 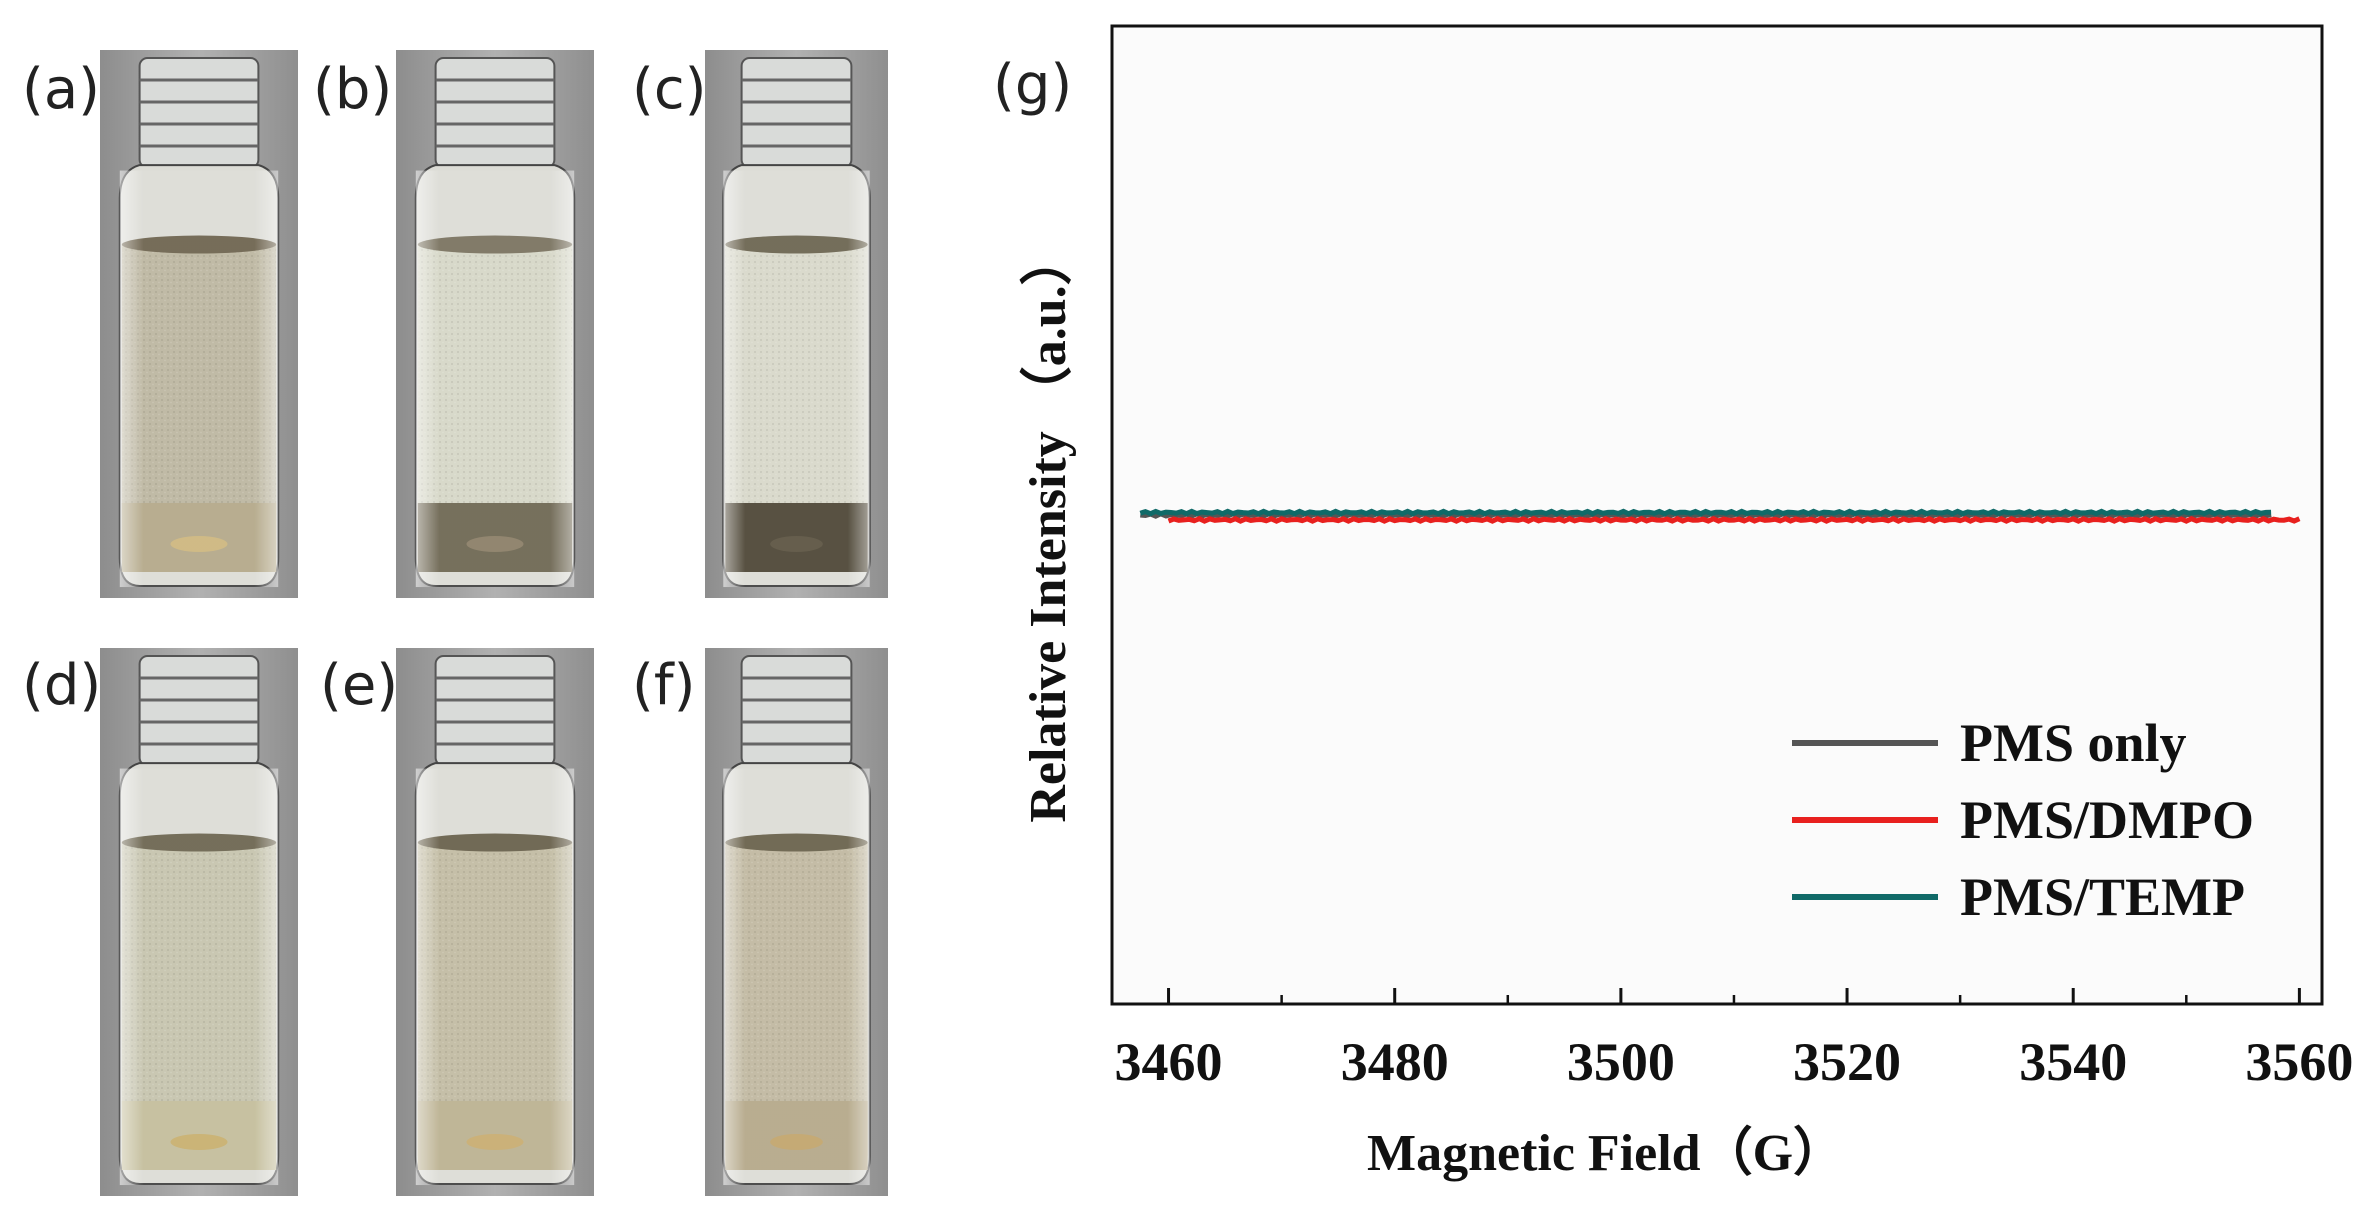 What do you see at coordinates (199, 922) in the screenshot?
I see `vial-photo-d` at bounding box center [199, 922].